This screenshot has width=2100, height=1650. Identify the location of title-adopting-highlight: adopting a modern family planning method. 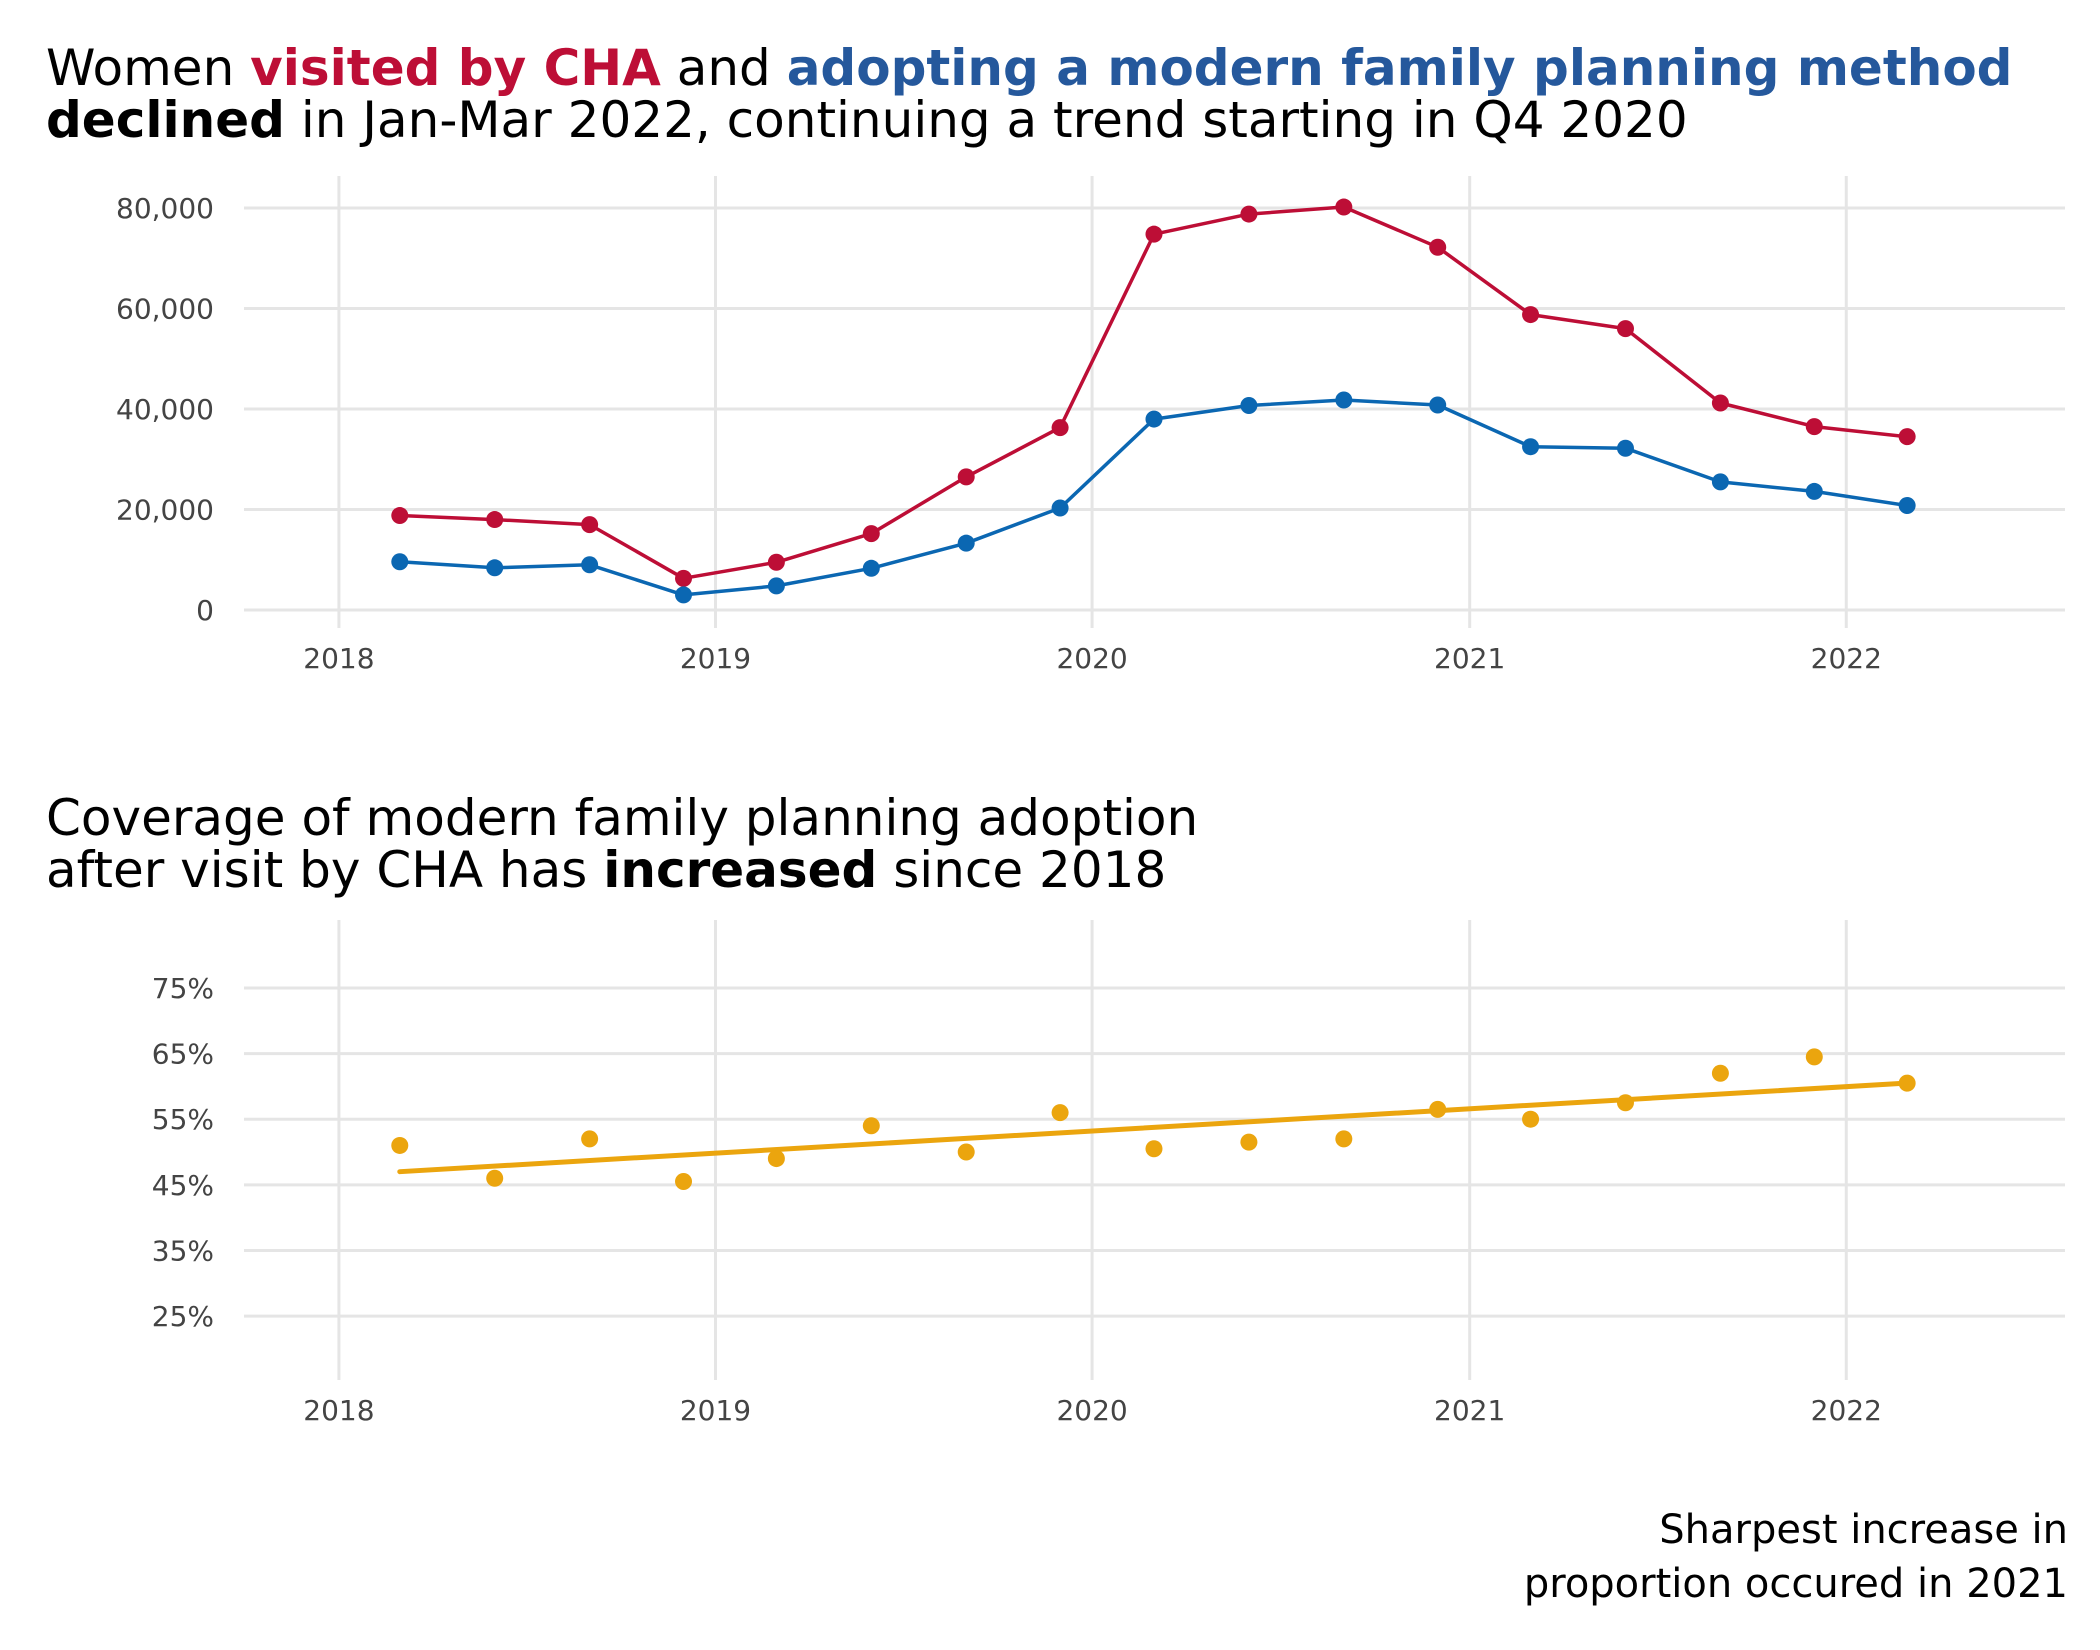
(1399, 68).